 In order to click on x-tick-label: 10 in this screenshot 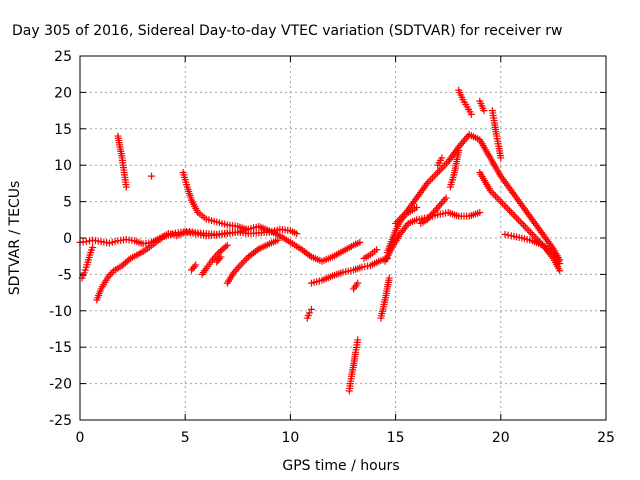, I will do `click(290, 438)`.